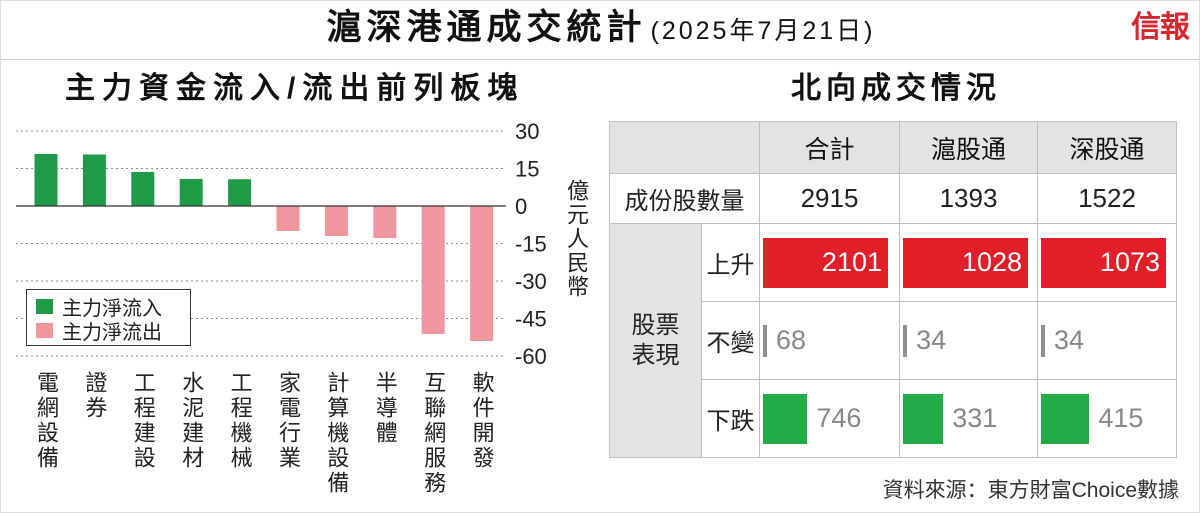  Describe the element at coordinates (385, 408) in the screenshot. I see `category-label: 半導體` at that location.